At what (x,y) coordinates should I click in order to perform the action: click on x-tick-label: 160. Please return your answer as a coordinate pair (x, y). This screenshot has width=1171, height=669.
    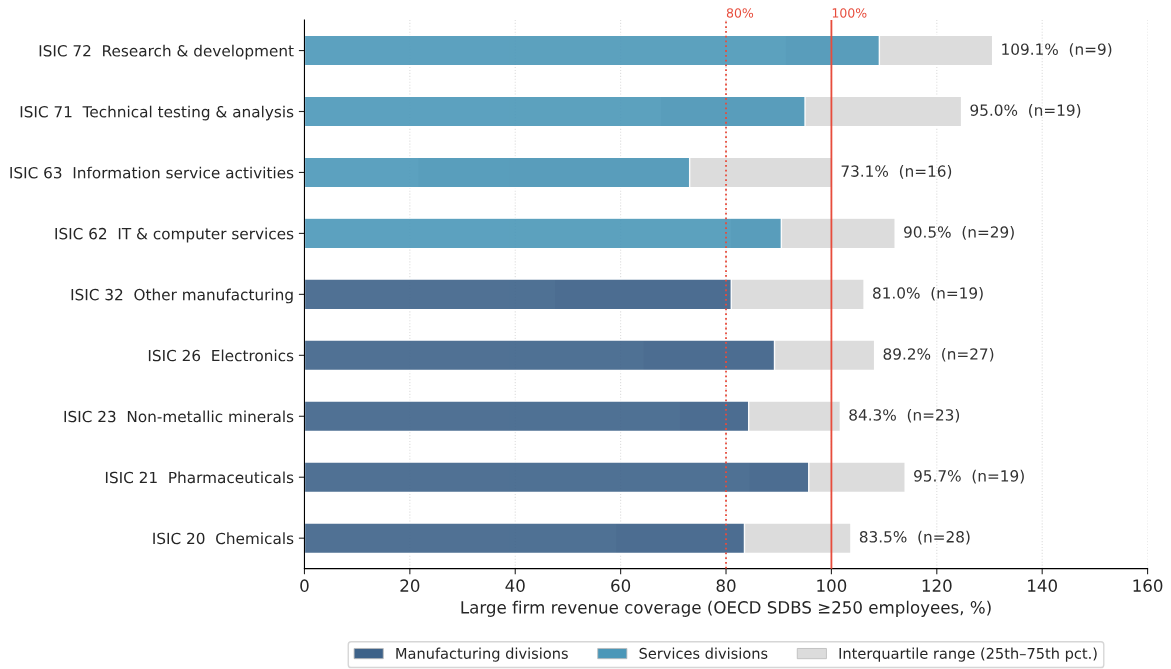
    Looking at the image, I should click on (1148, 585).